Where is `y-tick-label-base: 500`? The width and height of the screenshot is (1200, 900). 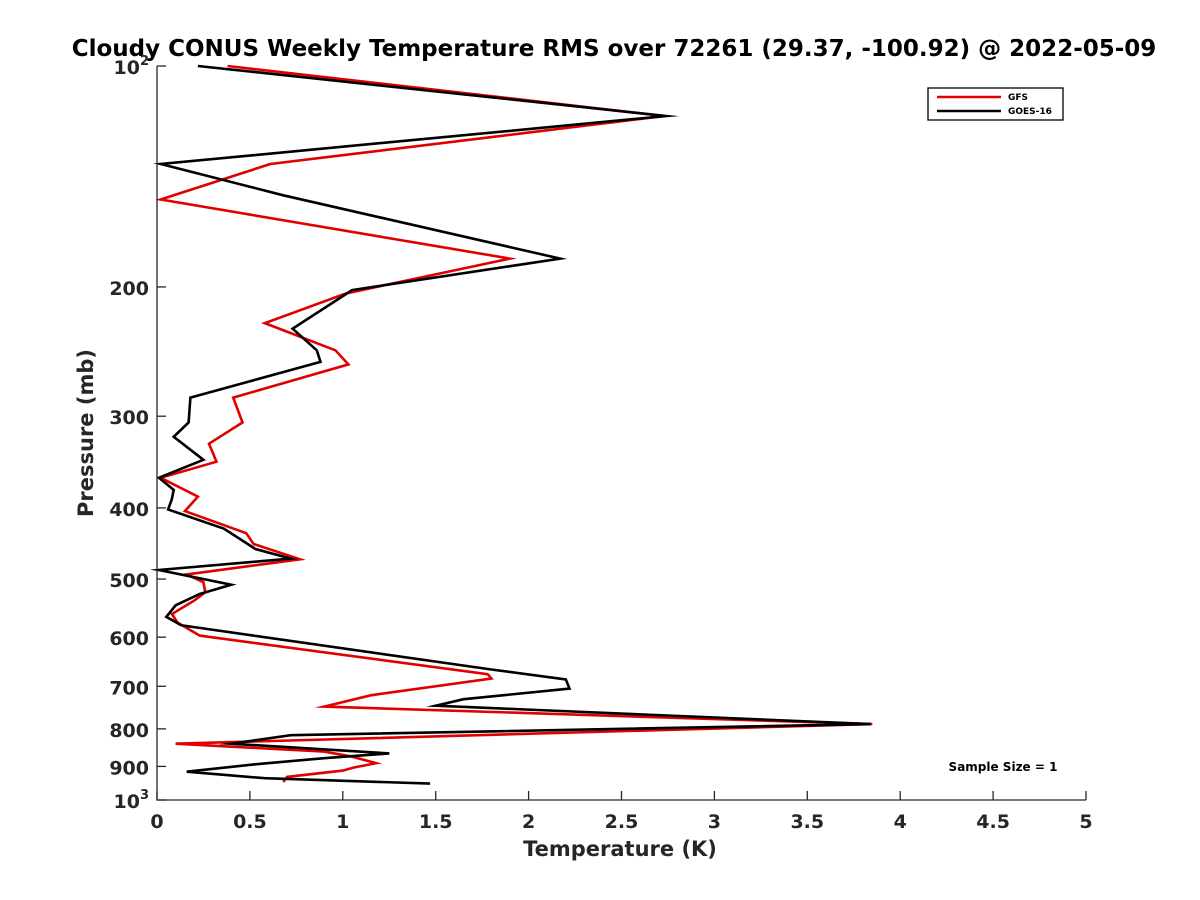
y-tick-label-base: 500 is located at coordinates (129, 581).